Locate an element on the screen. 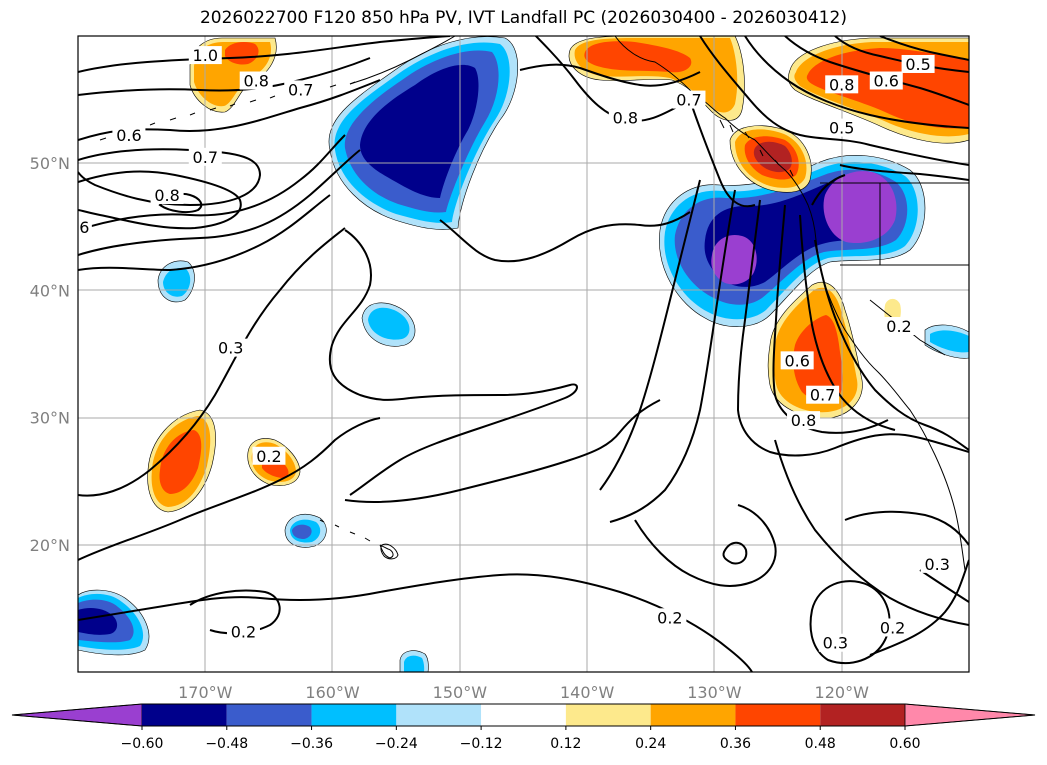 The height and width of the screenshot is (765, 1047). colorbar-tick-label: 0.12 is located at coordinates (565, 744).